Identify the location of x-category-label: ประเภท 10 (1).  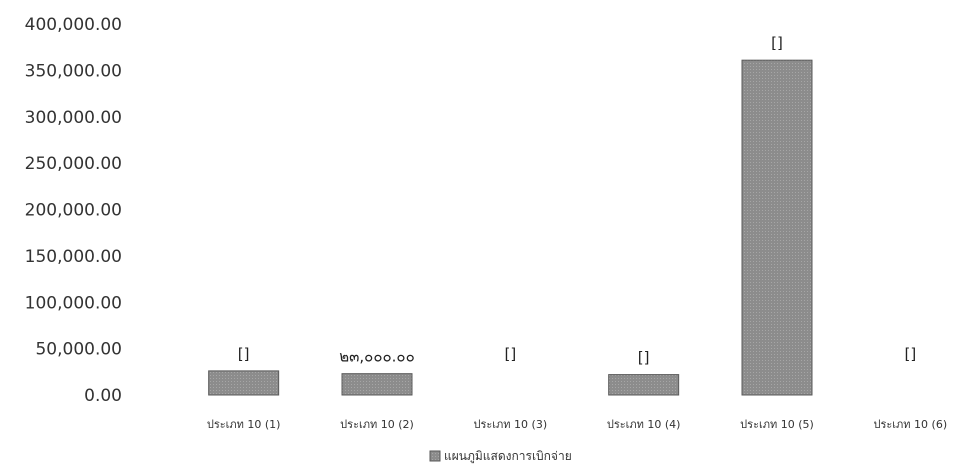
(244, 424).